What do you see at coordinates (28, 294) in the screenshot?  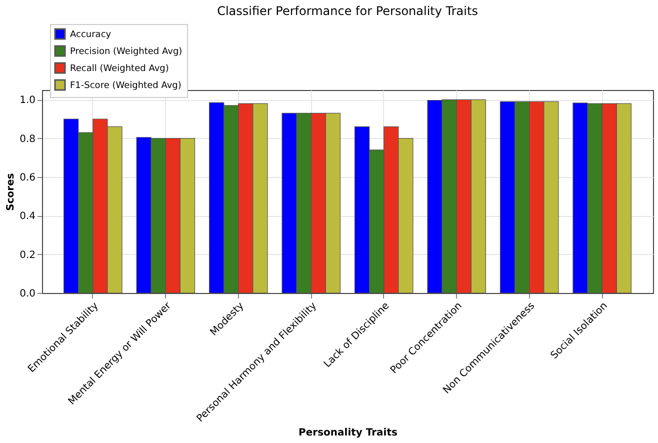 I see `y-tick-label: 0.0` at bounding box center [28, 294].